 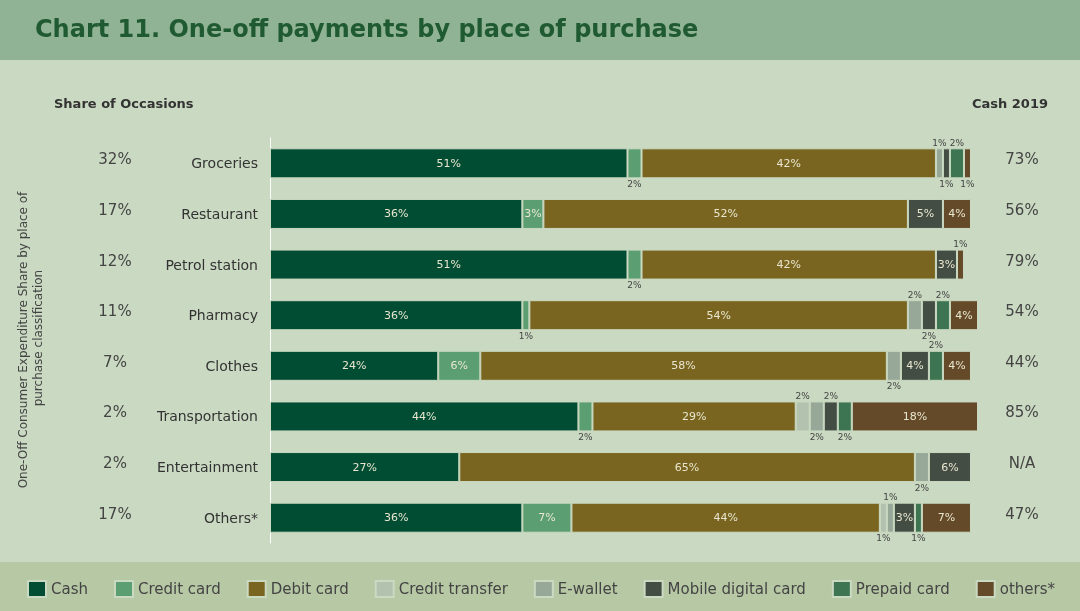 I want to click on text: Cash 2019, so click(x=1009, y=103).